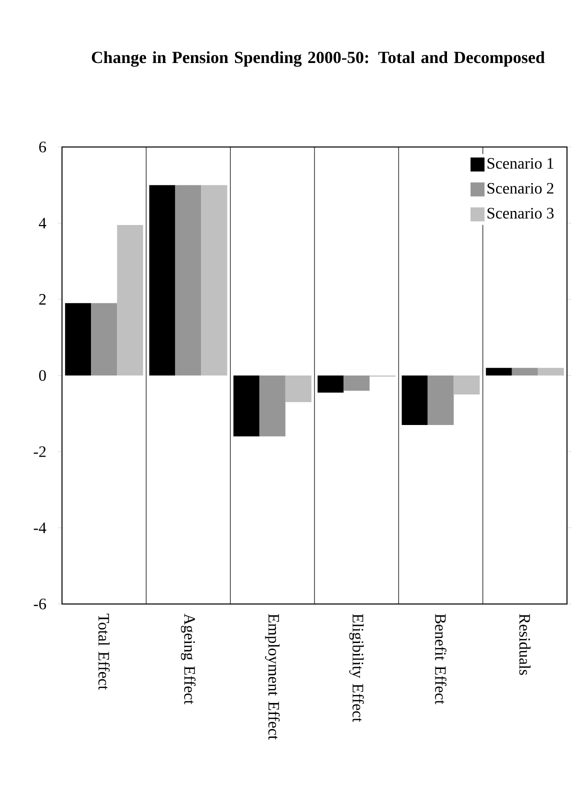  What do you see at coordinates (521, 188) in the screenshot?
I see `legend-label: Scenario 2` at bounding box center [521, 188].